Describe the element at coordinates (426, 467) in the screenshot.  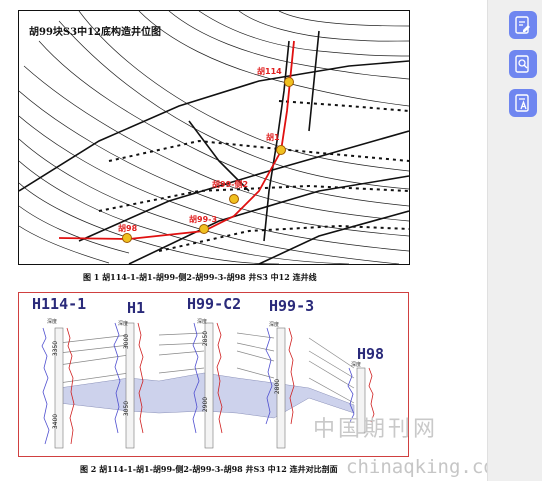
I see `watermark-en: chinaqking.com` at that location.